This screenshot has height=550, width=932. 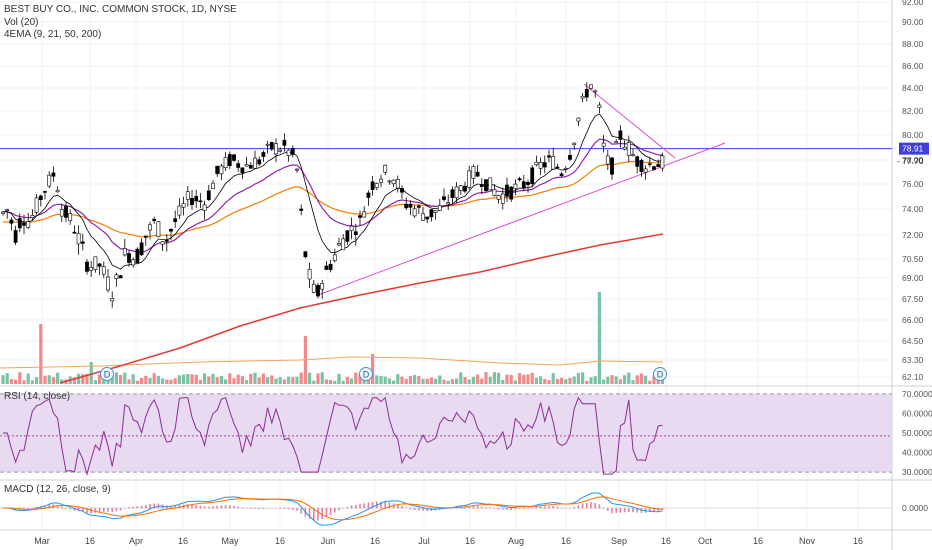 What do you see at coordinates (913, 149) in the screenshot?
I see `resistance-price-tag-label: 78.91` at bounding box center [913, 149].